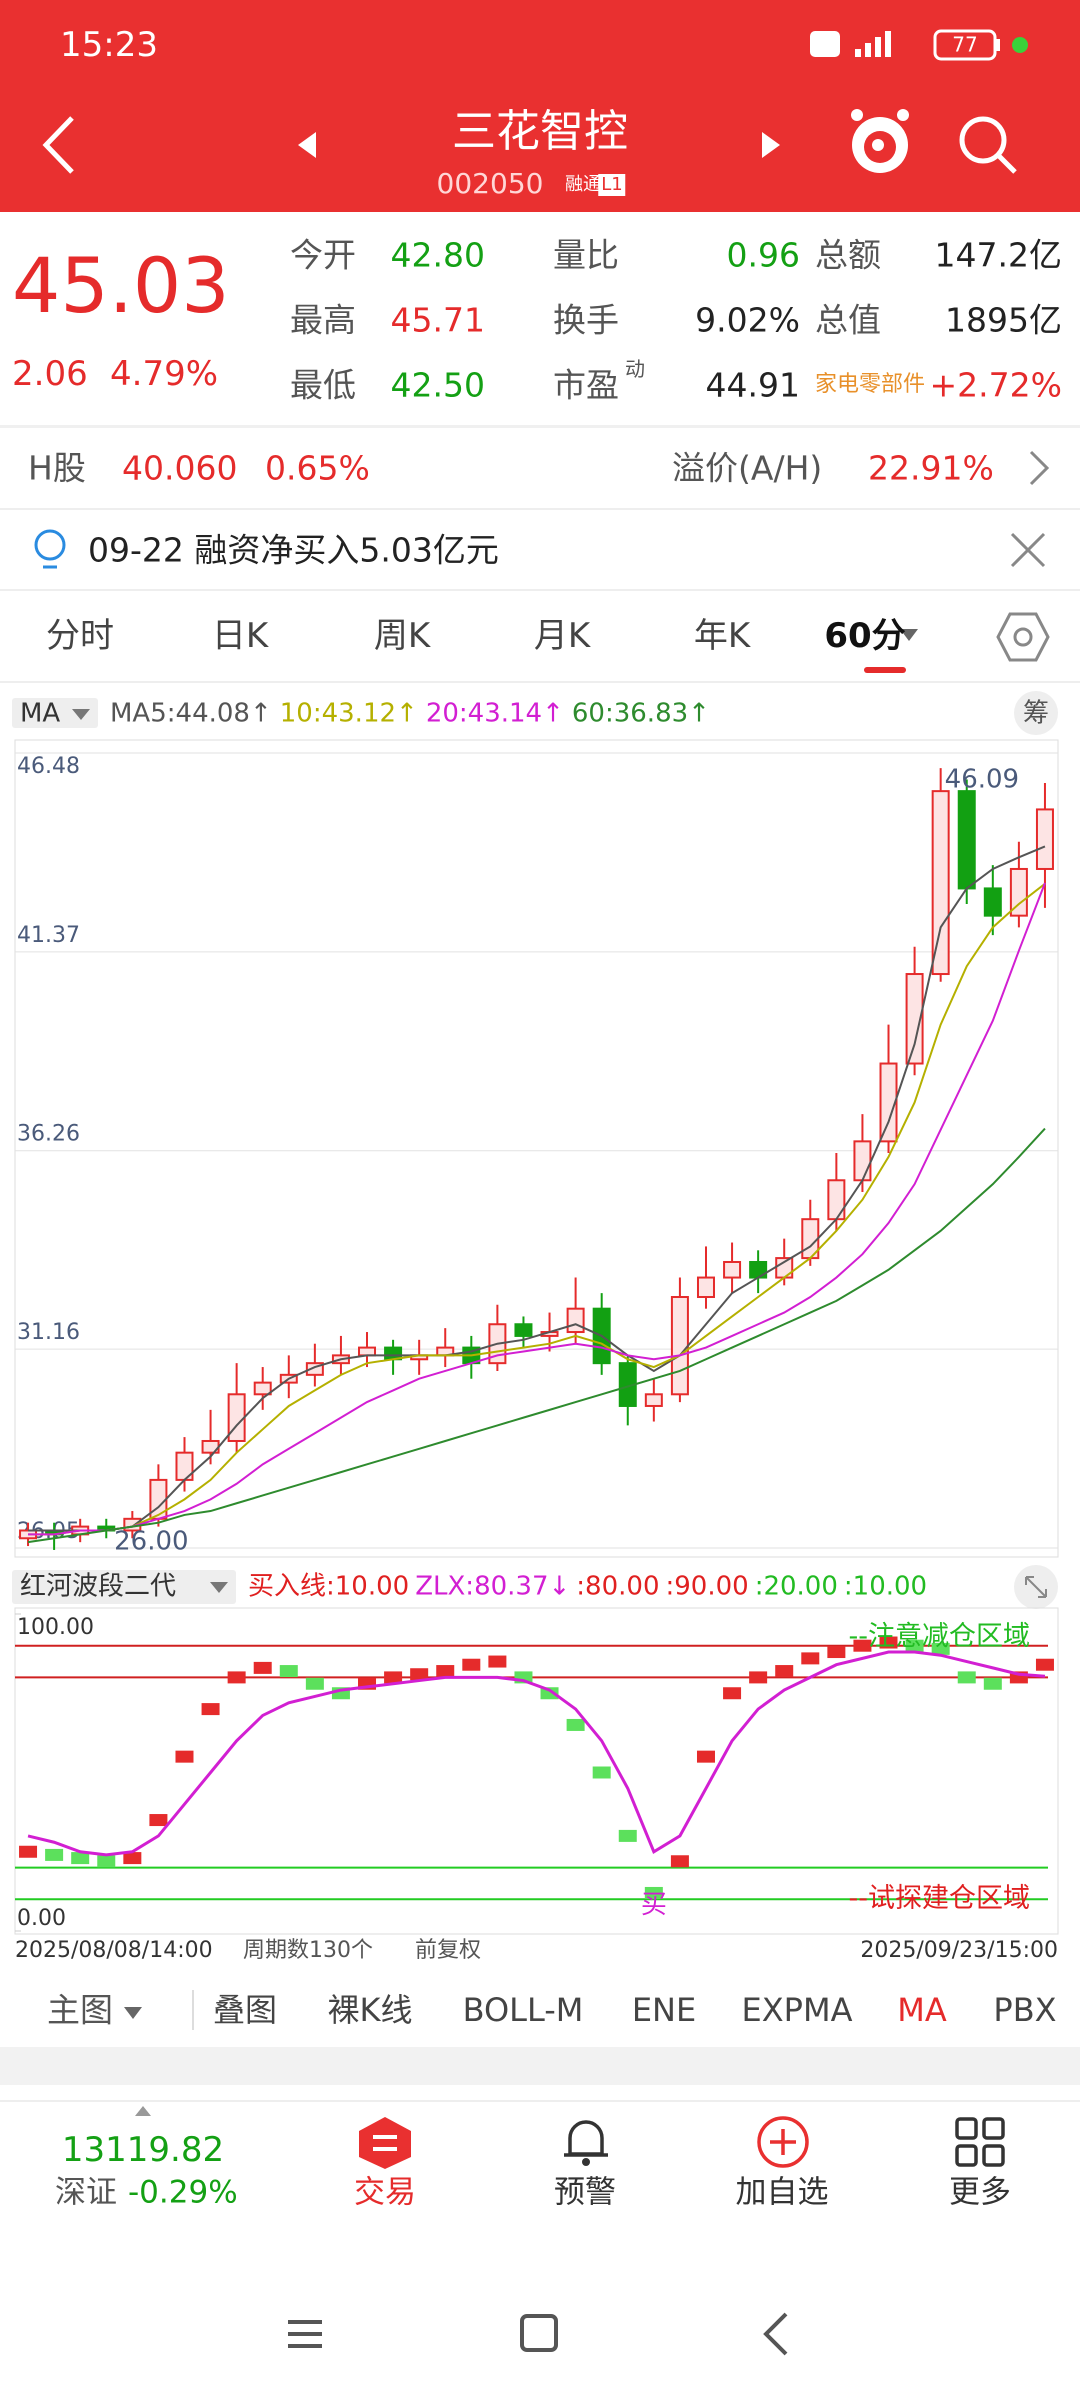  Describe the element at coordinates (922, 2010) in the screenshot. I see `indicator-tab: MA` at that location.